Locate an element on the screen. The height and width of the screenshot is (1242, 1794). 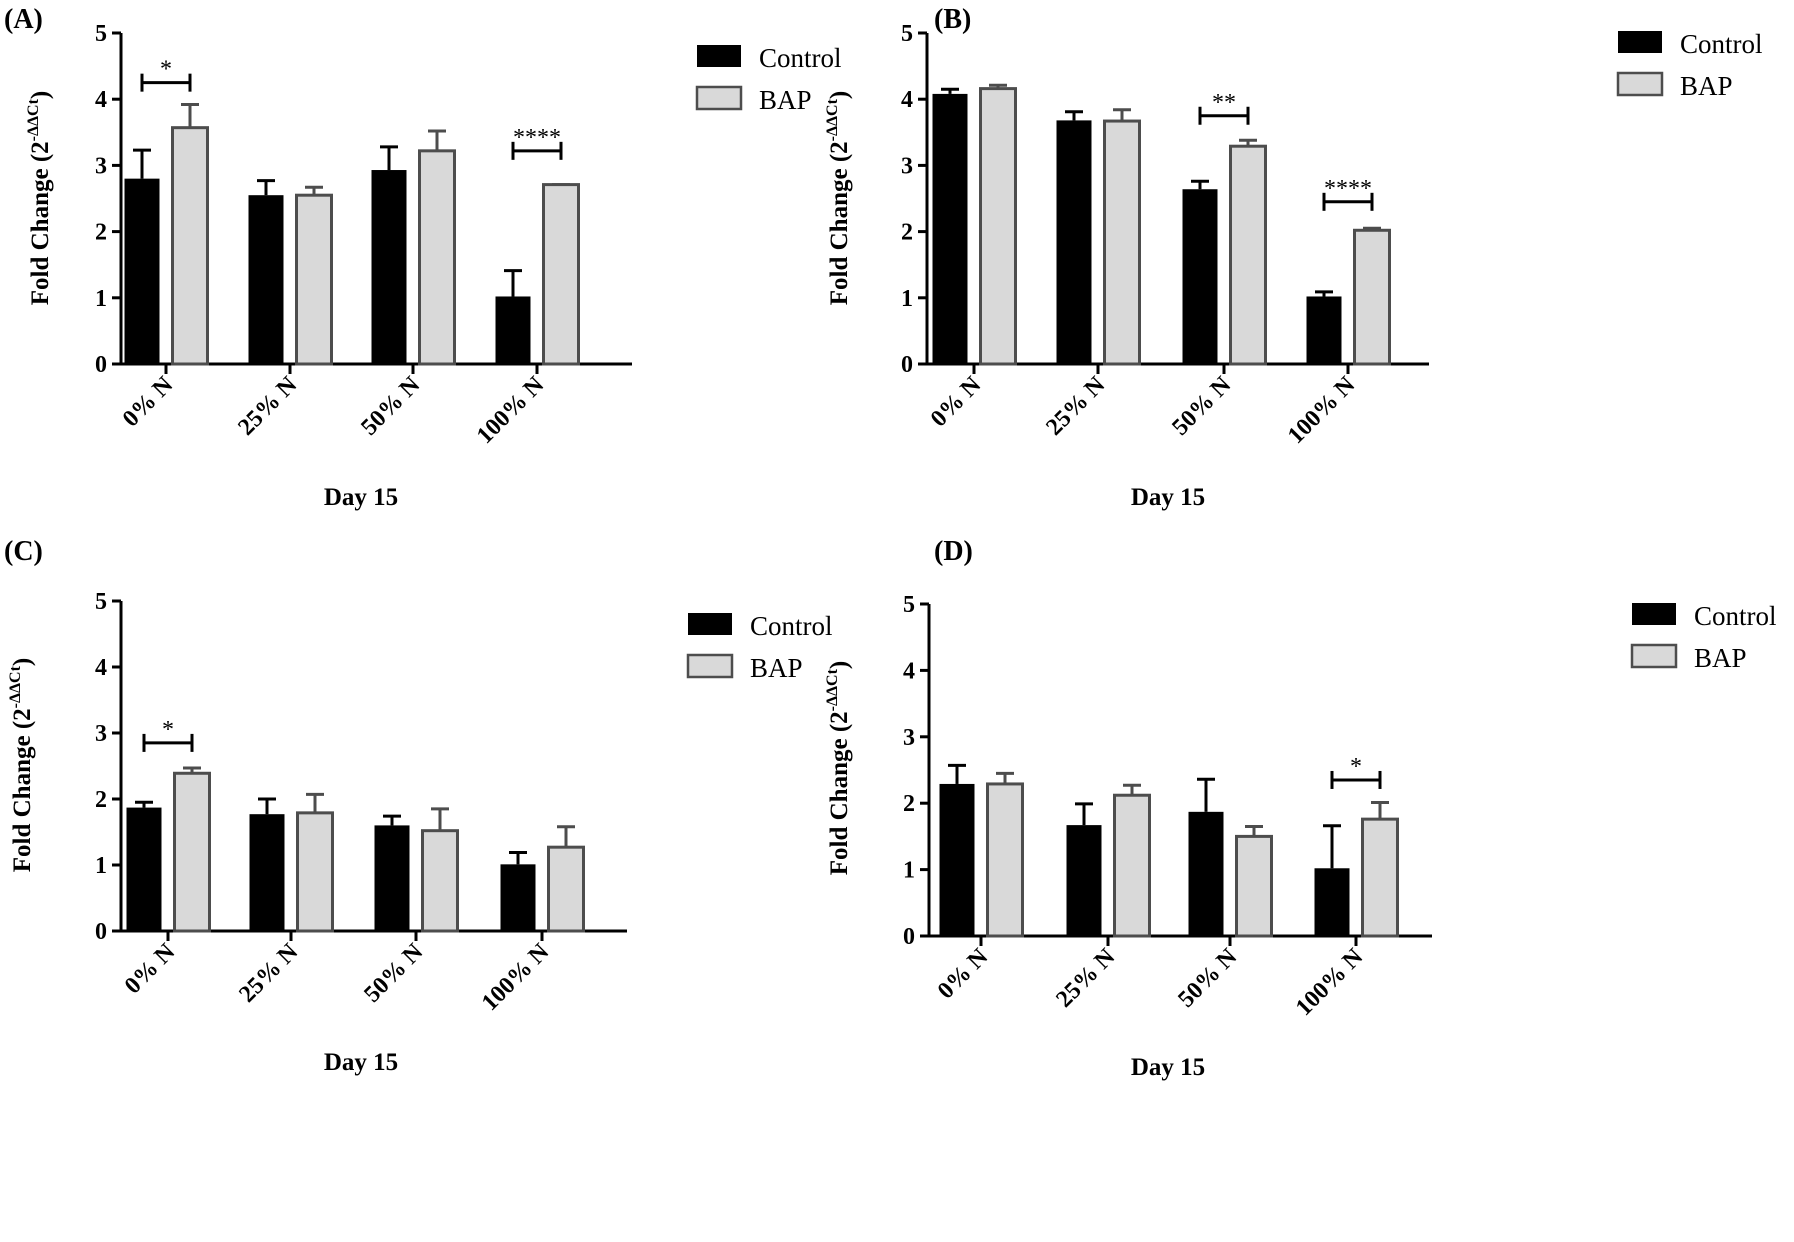
panel-label: (B) is located at coordinates (952, 19).